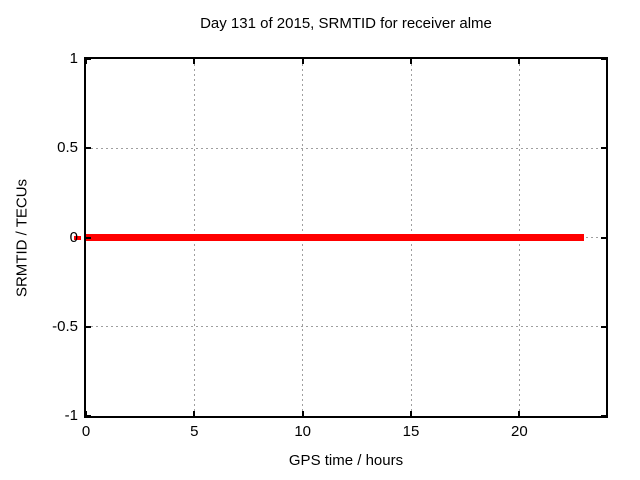 Image resolution: width=640 pixels, height=480 pixels. I want to click on x-tick-label: 20, so click(519, 431).